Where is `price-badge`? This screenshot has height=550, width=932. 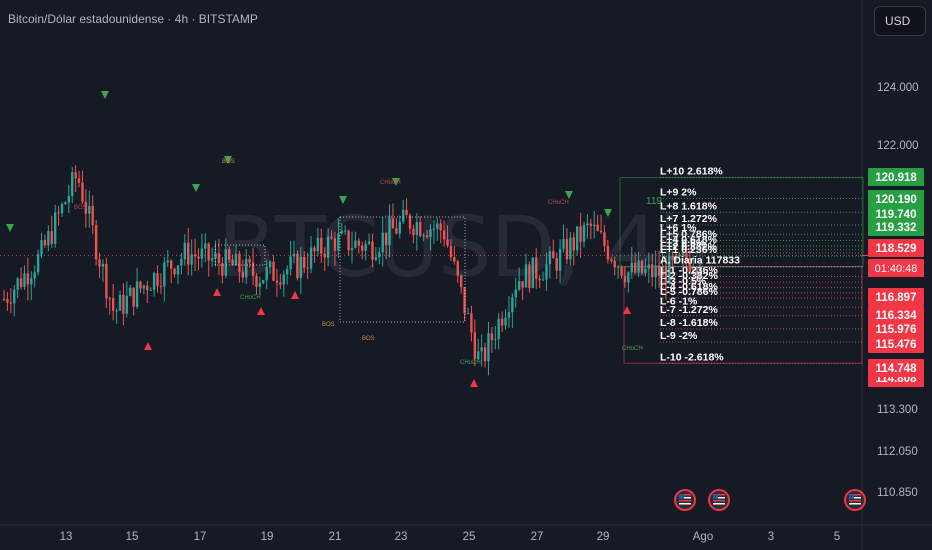 price-badge is located at coordinates (896, 297).